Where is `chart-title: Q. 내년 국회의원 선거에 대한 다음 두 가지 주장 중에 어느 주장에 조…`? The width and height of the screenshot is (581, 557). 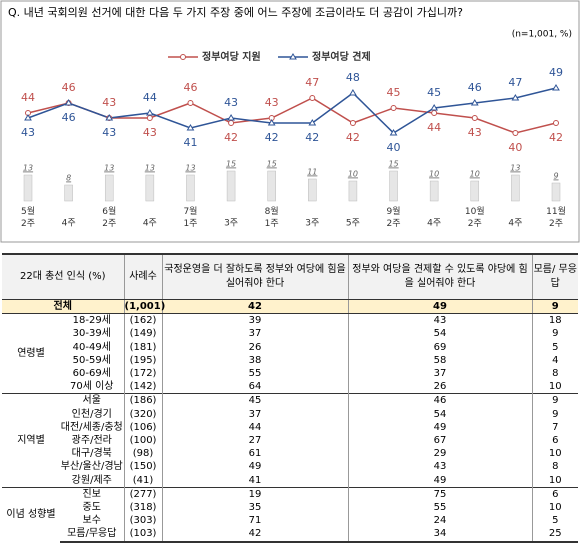 chart-title: Q. 내년 국회의원 선거에 대한 다음 두 가지 주장 중에 어느 주장에 조… is located at coordinates (235, 12).